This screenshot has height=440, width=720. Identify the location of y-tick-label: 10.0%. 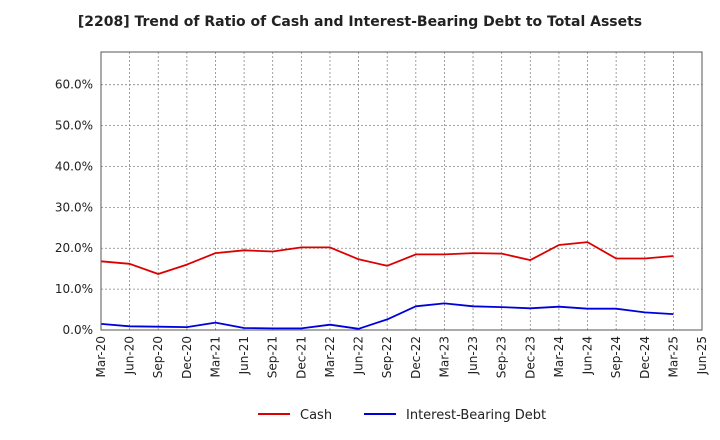
(74, 289).